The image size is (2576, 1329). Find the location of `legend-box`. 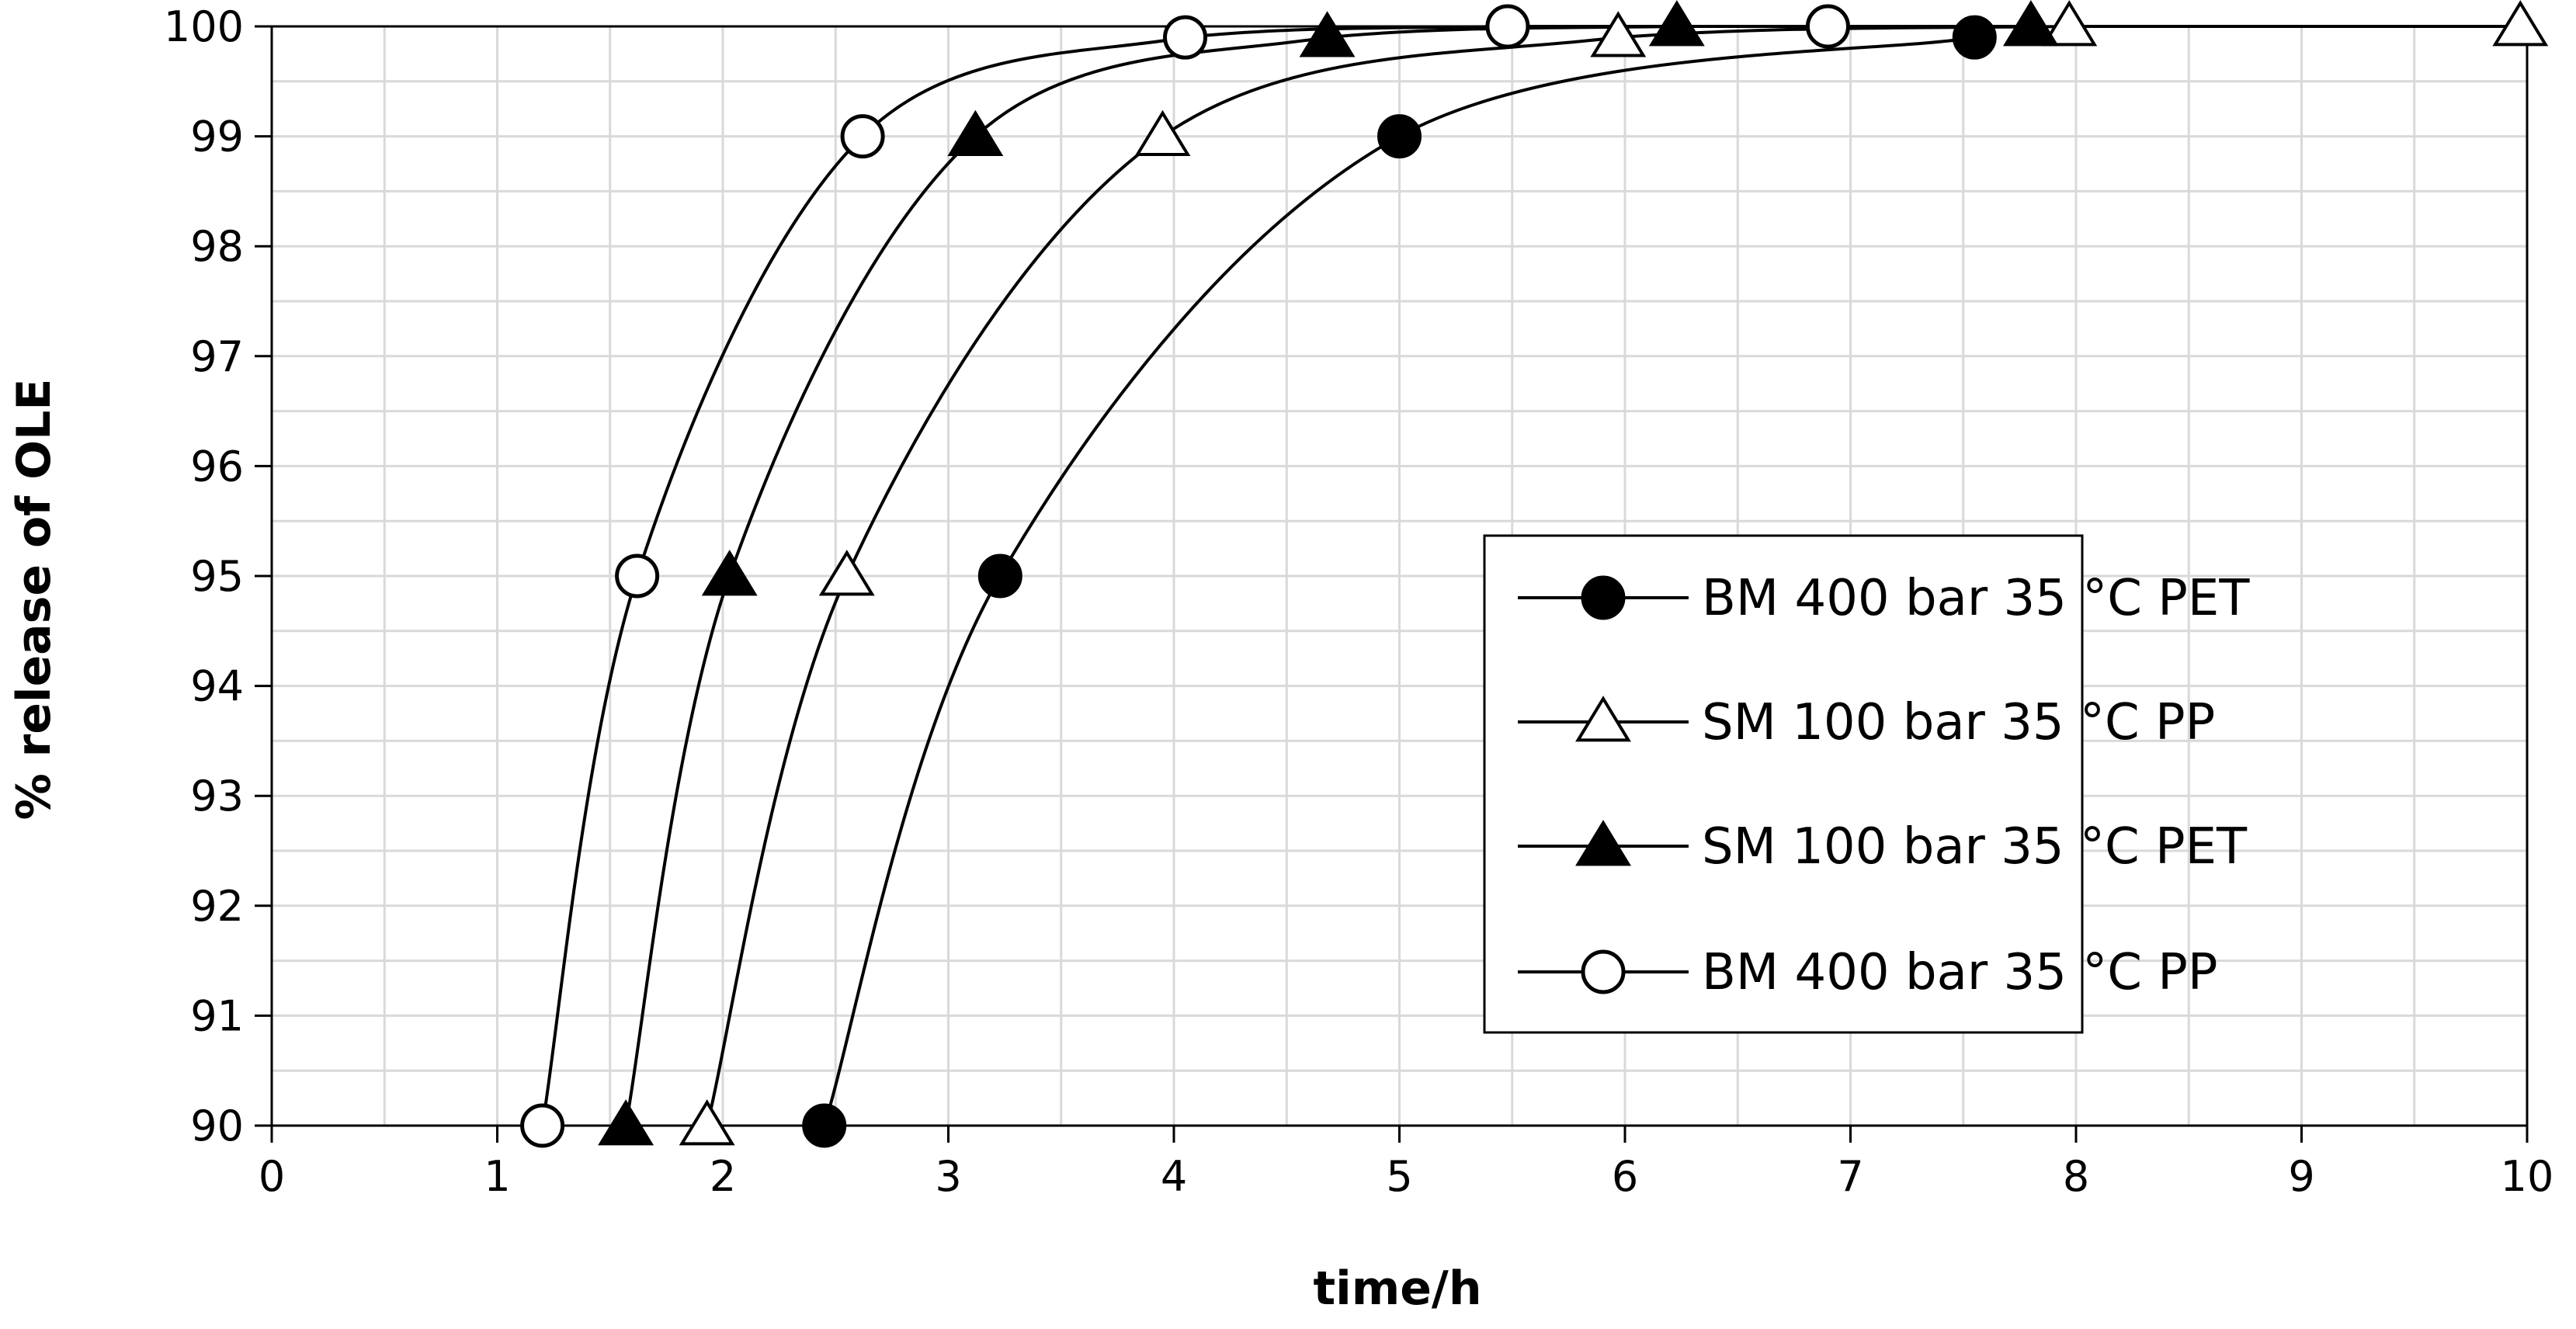

legend-box is located at coordinates (1783, 784).